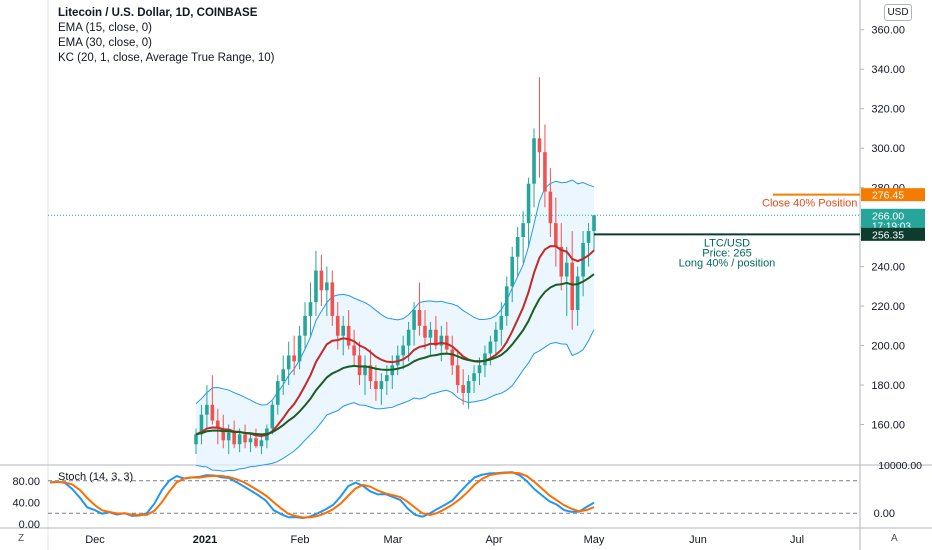  What do you see at coordinates (888, 196) in the screenshot?
I see `close-position-tag-label: 276.45` at bounding box center [888, 196].